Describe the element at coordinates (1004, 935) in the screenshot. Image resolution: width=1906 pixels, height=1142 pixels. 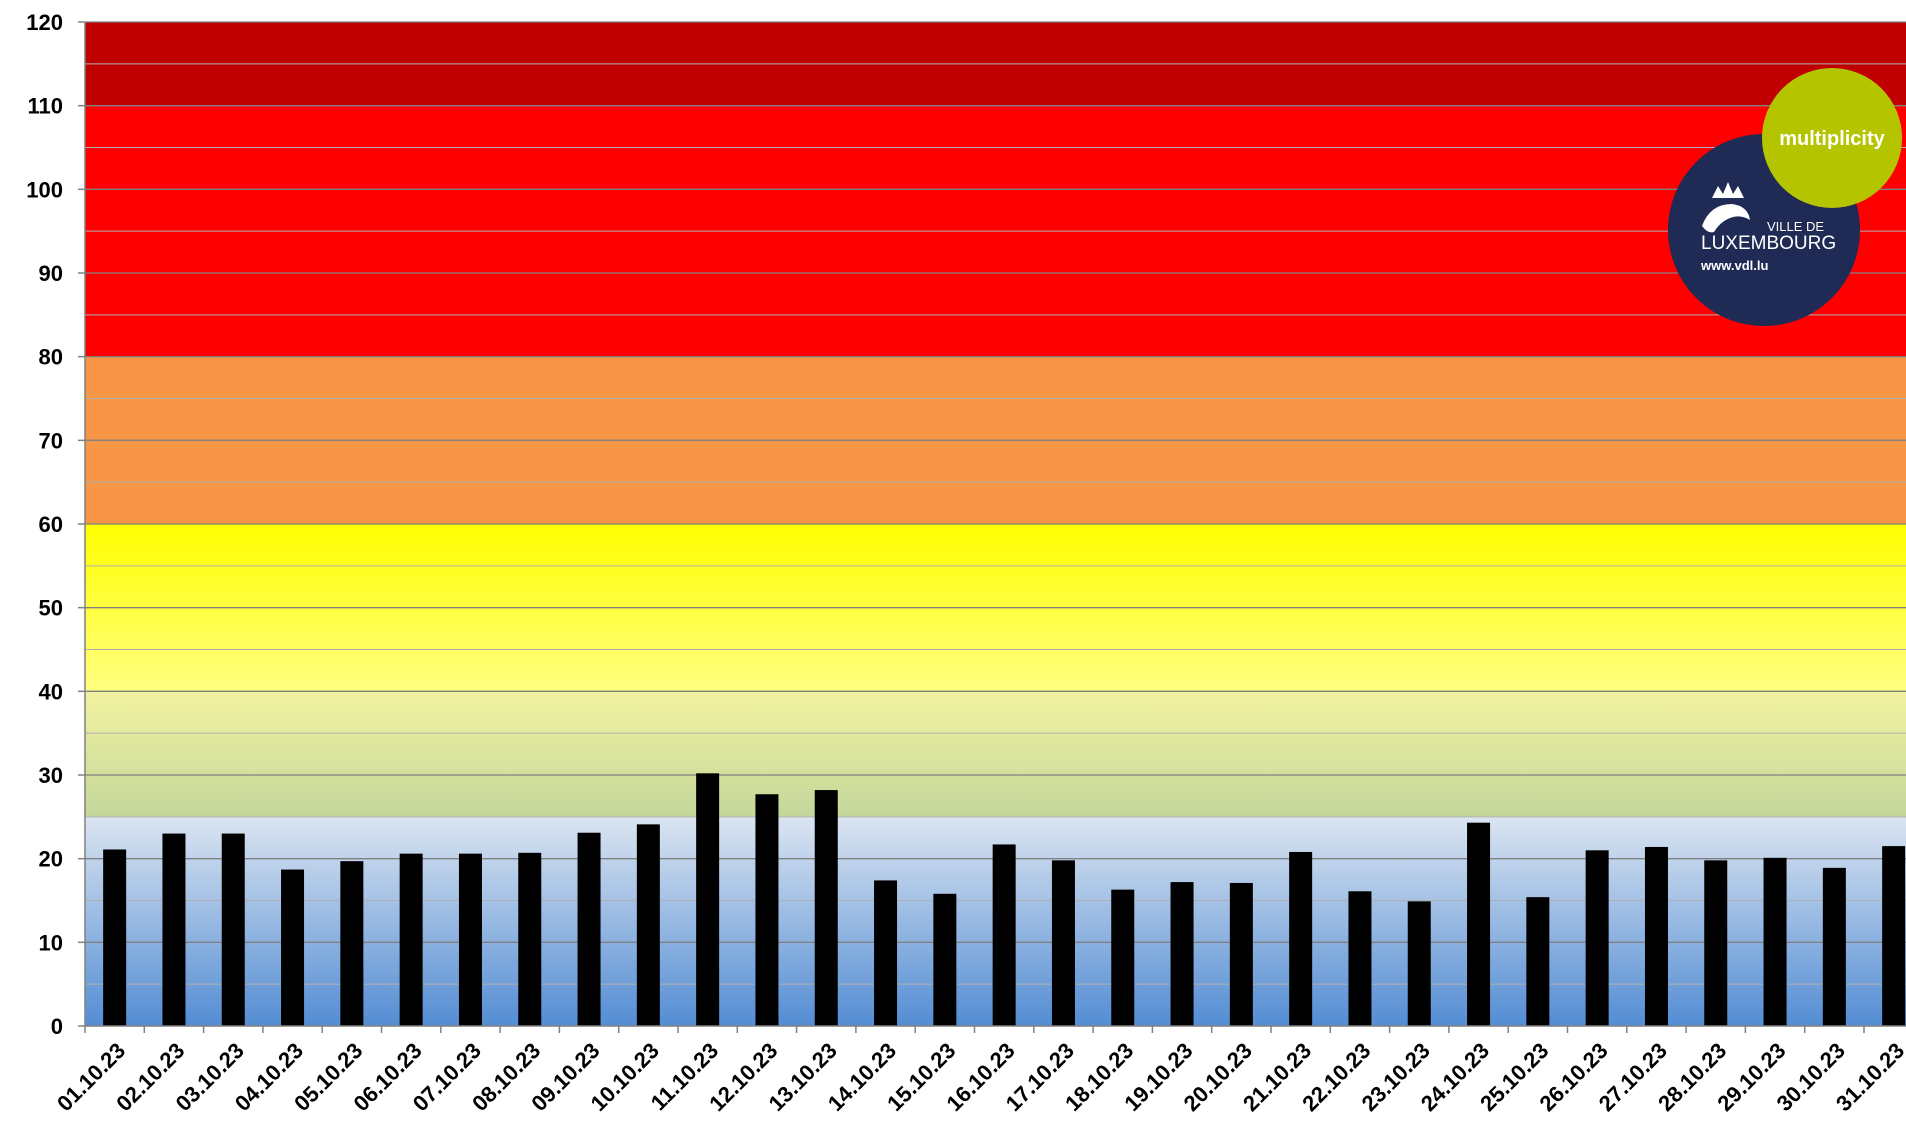
I see `bar-16.10.23` at that location.